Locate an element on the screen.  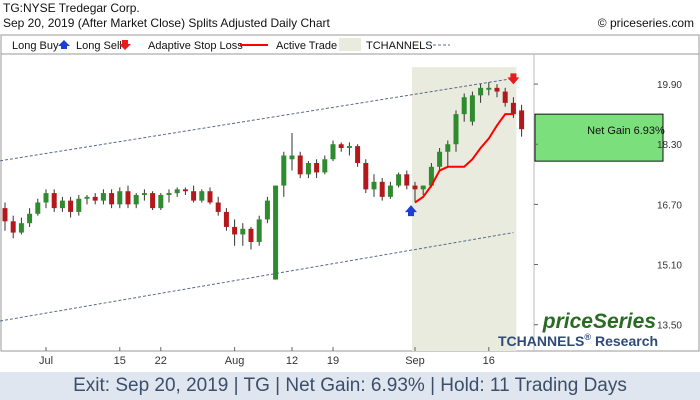
y-tick-label: 16.70 is located at coordinates (669, 205).